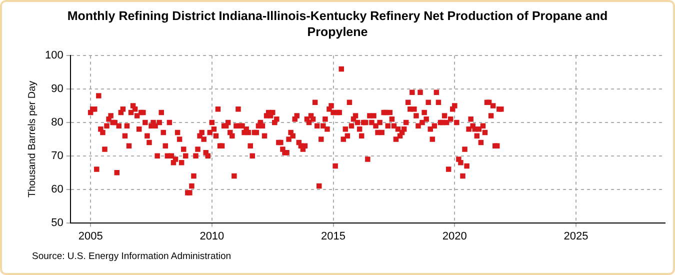 The width and height of the screenshot is (675, 275). Describe the element at coordinates (57, 122) in the screenshot. I see `y-tick-label: 80` at that location.